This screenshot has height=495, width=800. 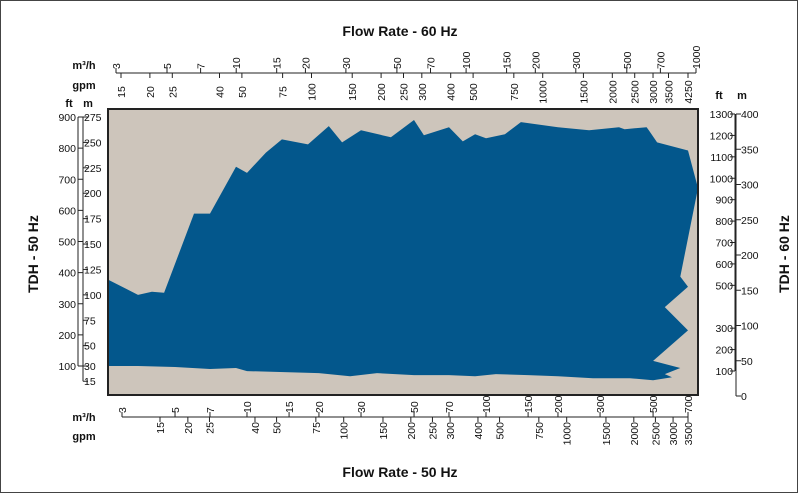 What do you see at coordinates (67, 118) in the screenshot?
I see `left-ft-tick-label-900: 900` at bounding box center [67, 118].